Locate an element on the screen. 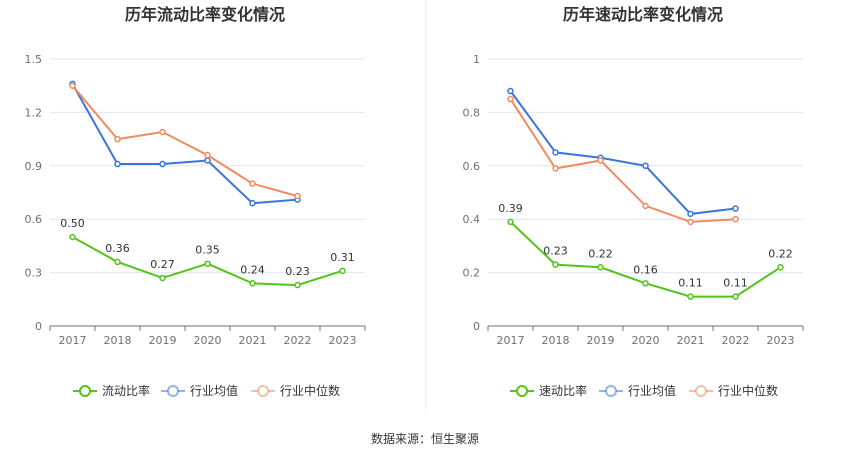 The height and width of the screenshot is (459, 850). data-label-1-0-0: 0.39 is located at coordinates (510, 208).